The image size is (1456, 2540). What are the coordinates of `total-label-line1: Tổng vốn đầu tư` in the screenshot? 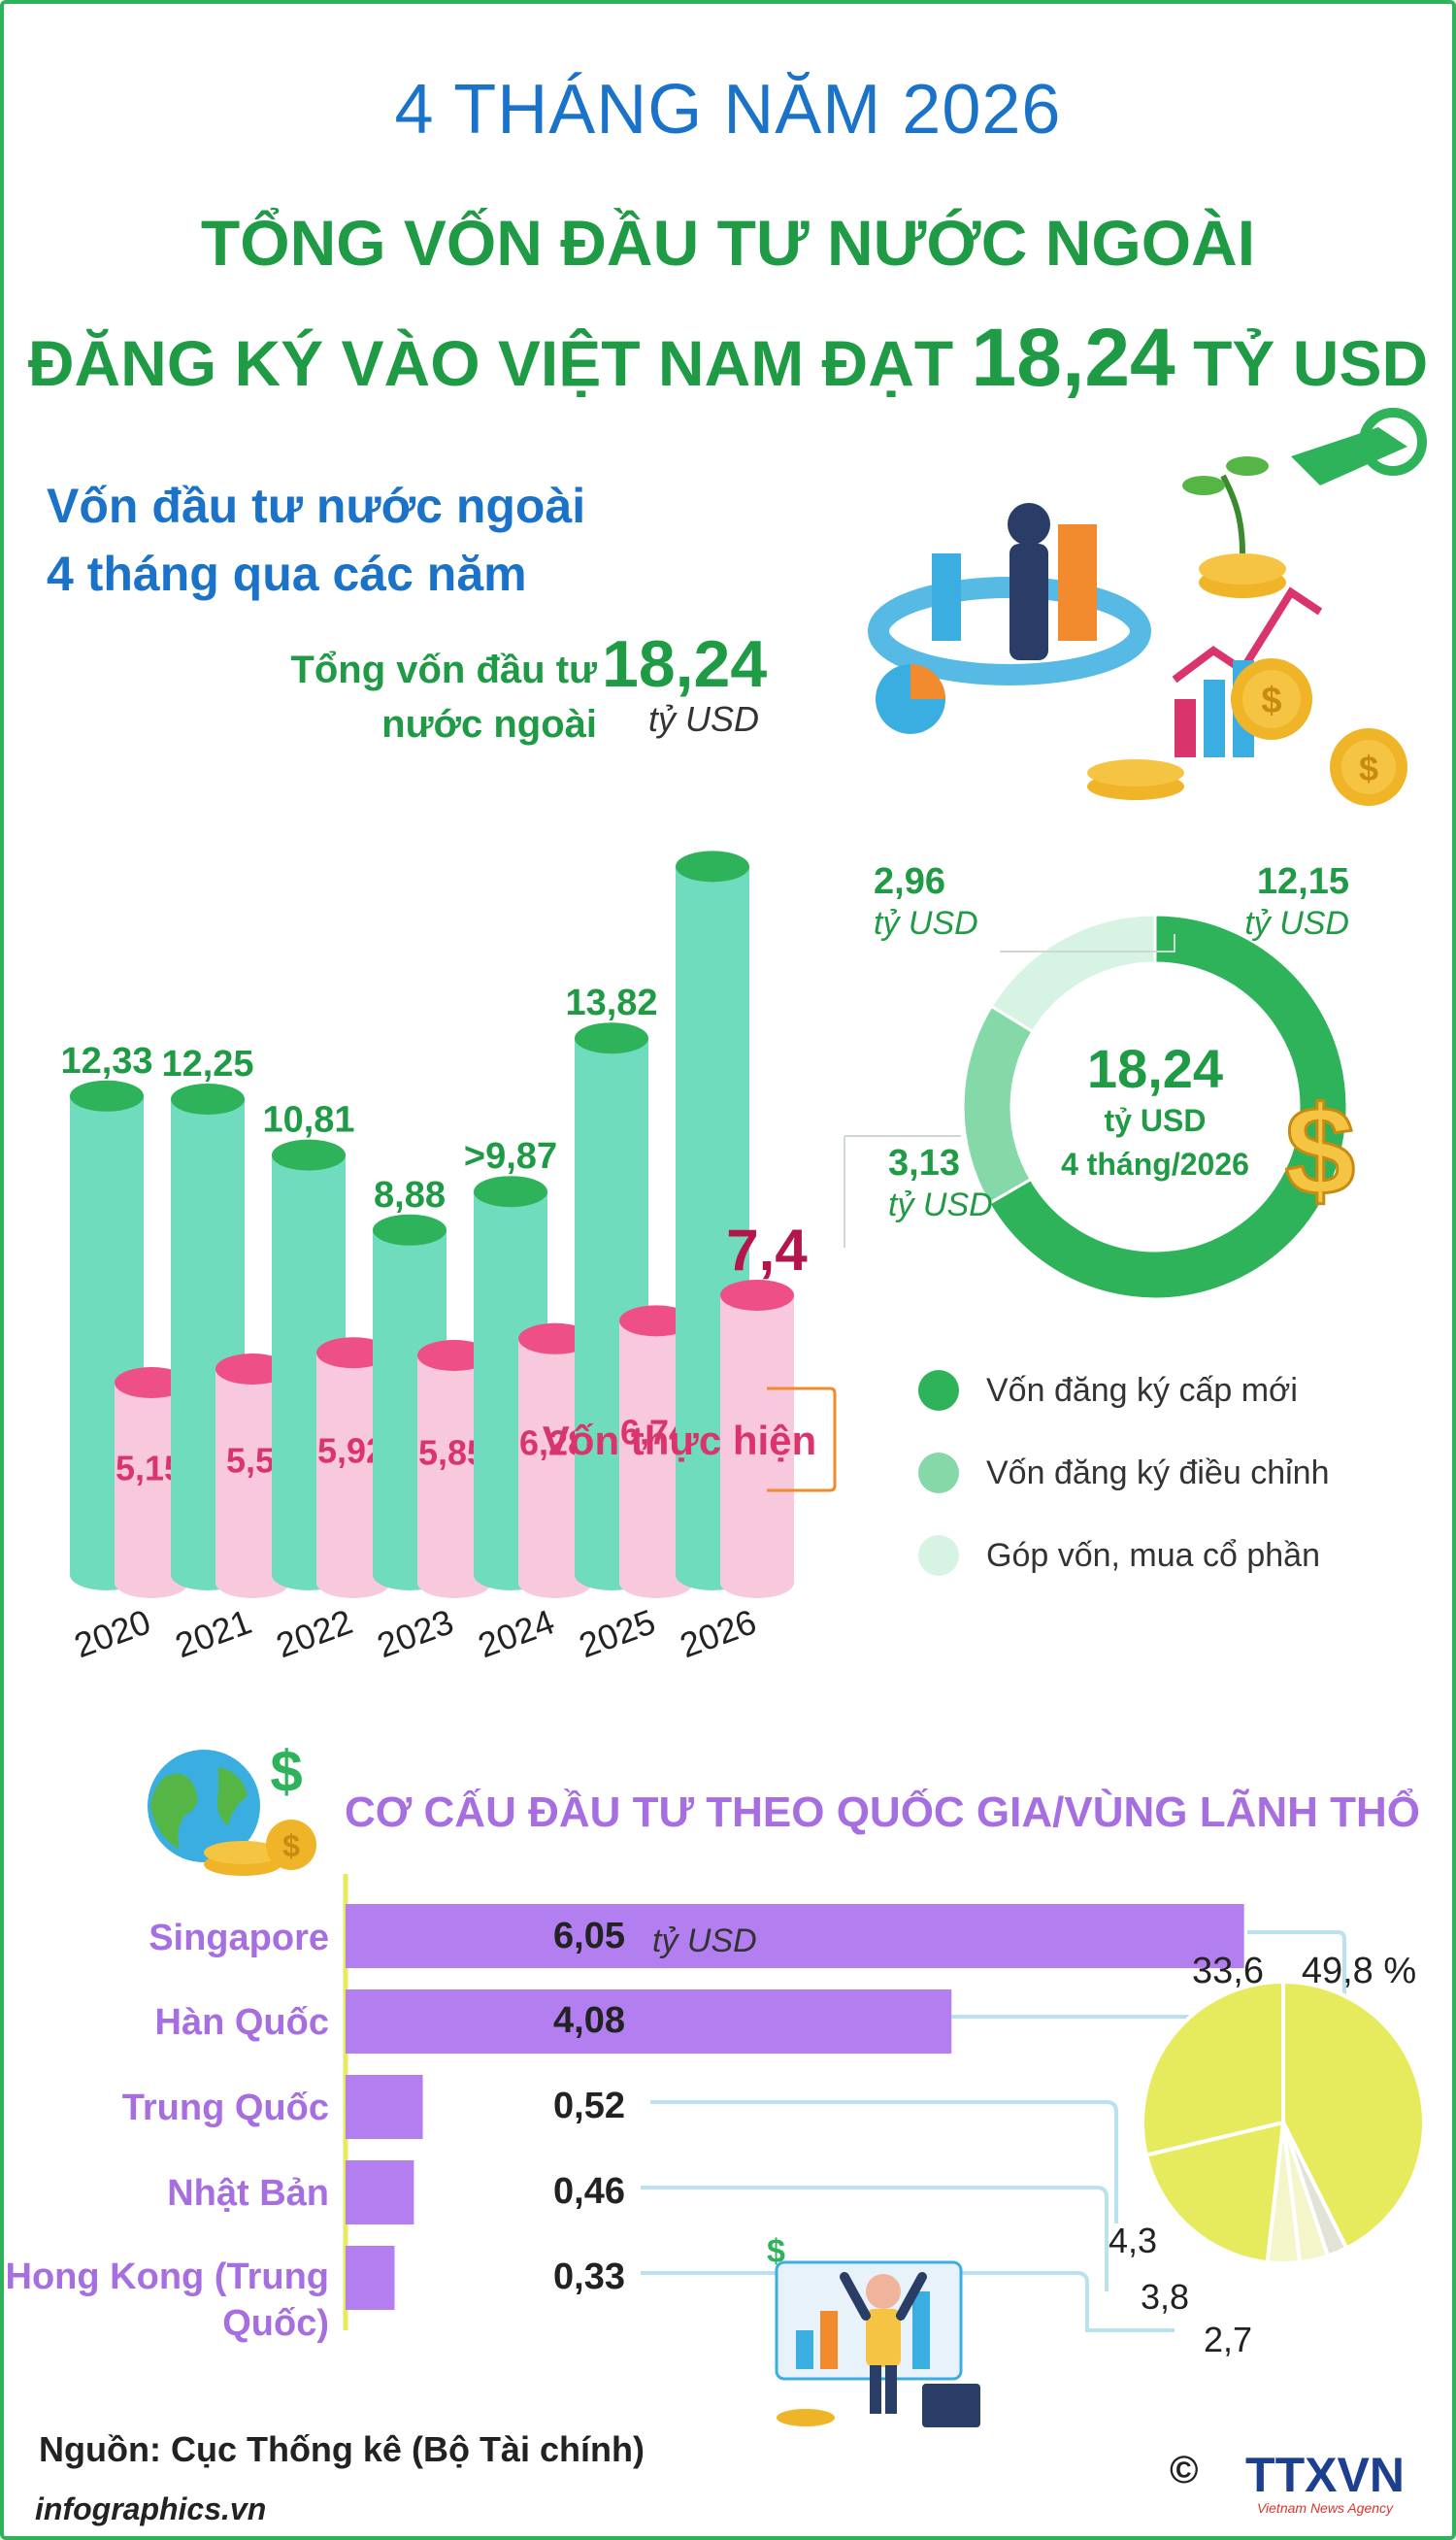 It's located at (443, 670).